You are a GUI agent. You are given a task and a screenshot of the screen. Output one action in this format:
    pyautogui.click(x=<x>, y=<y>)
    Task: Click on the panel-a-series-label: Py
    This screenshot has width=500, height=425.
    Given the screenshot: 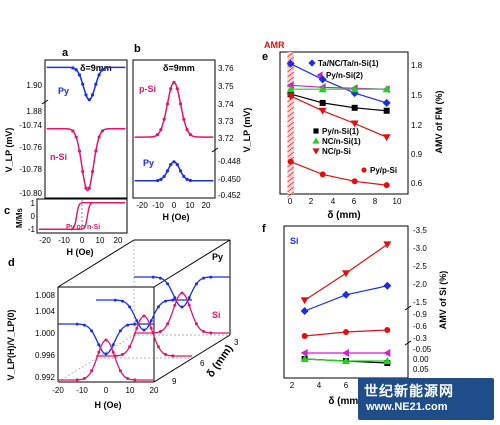 What is the action you would take?
    pyautogui.click(x=63, y=91)
    